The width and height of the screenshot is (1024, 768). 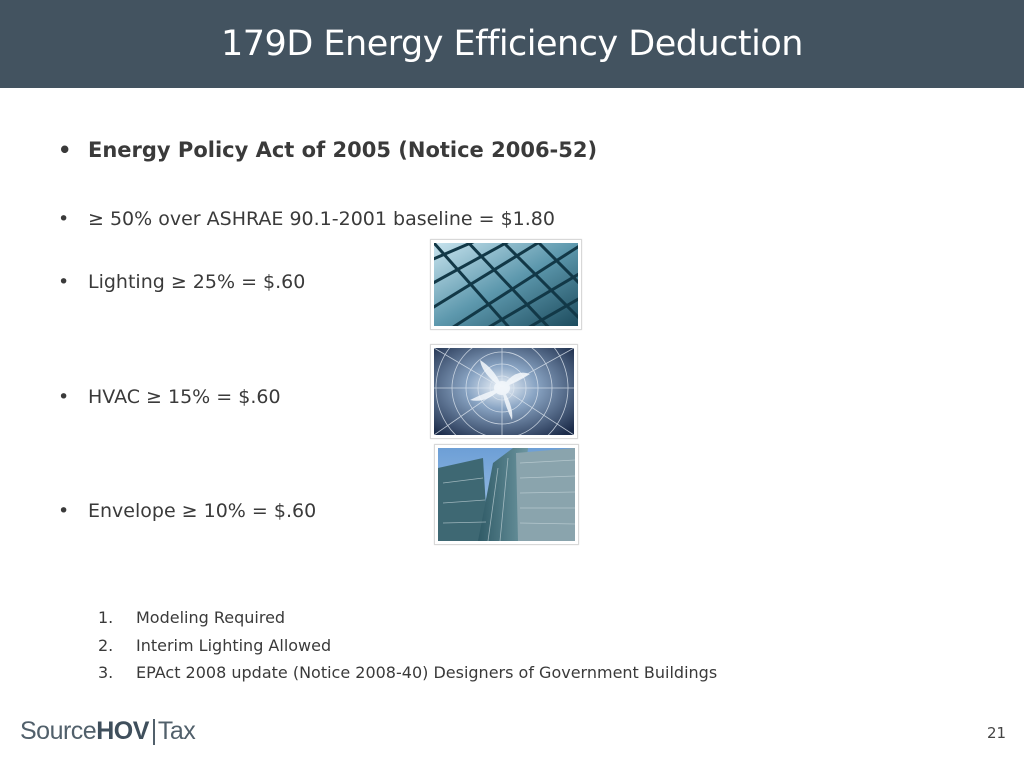 What do you see at coordinates (184, 397) in the screenshot?
I see `bullet-text: HVAC ≥ 15% = $.60` at bounding box center [184, 397].